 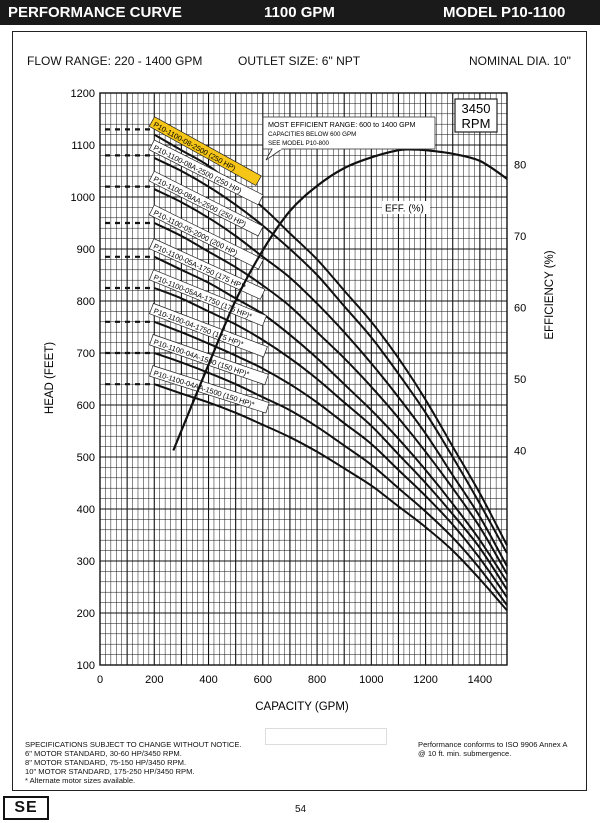 I want to click on y-tick-label: 400, so click(x=86, y=510).